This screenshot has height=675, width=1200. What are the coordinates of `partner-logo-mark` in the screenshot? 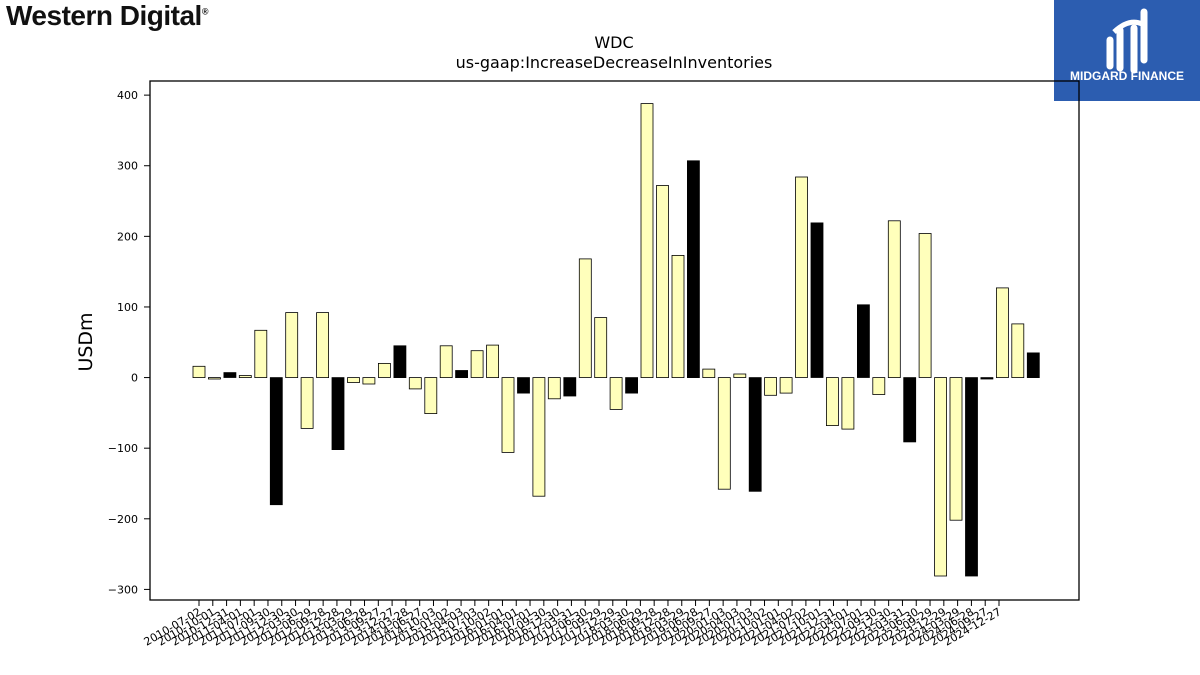 It's located at (1127, 41).